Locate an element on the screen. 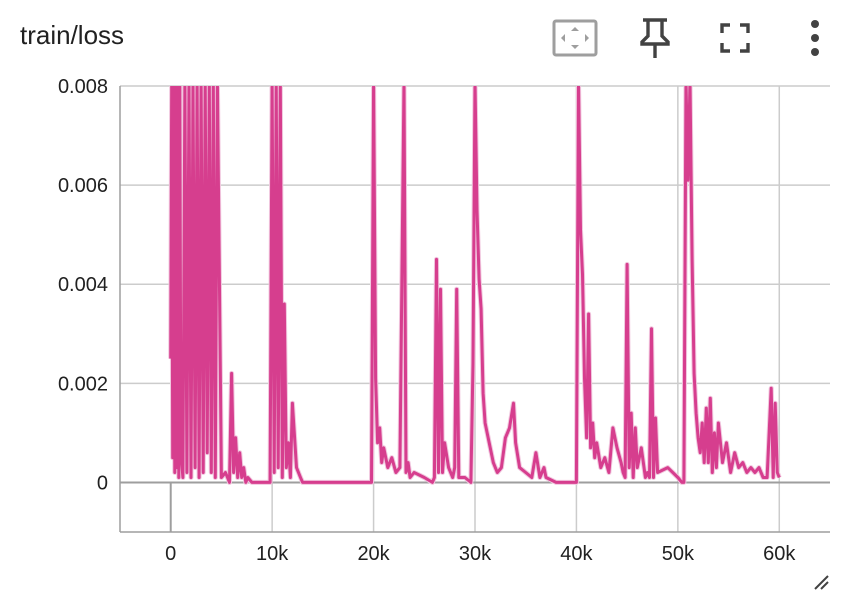  more-options-button is located at coordinates (815, 38).